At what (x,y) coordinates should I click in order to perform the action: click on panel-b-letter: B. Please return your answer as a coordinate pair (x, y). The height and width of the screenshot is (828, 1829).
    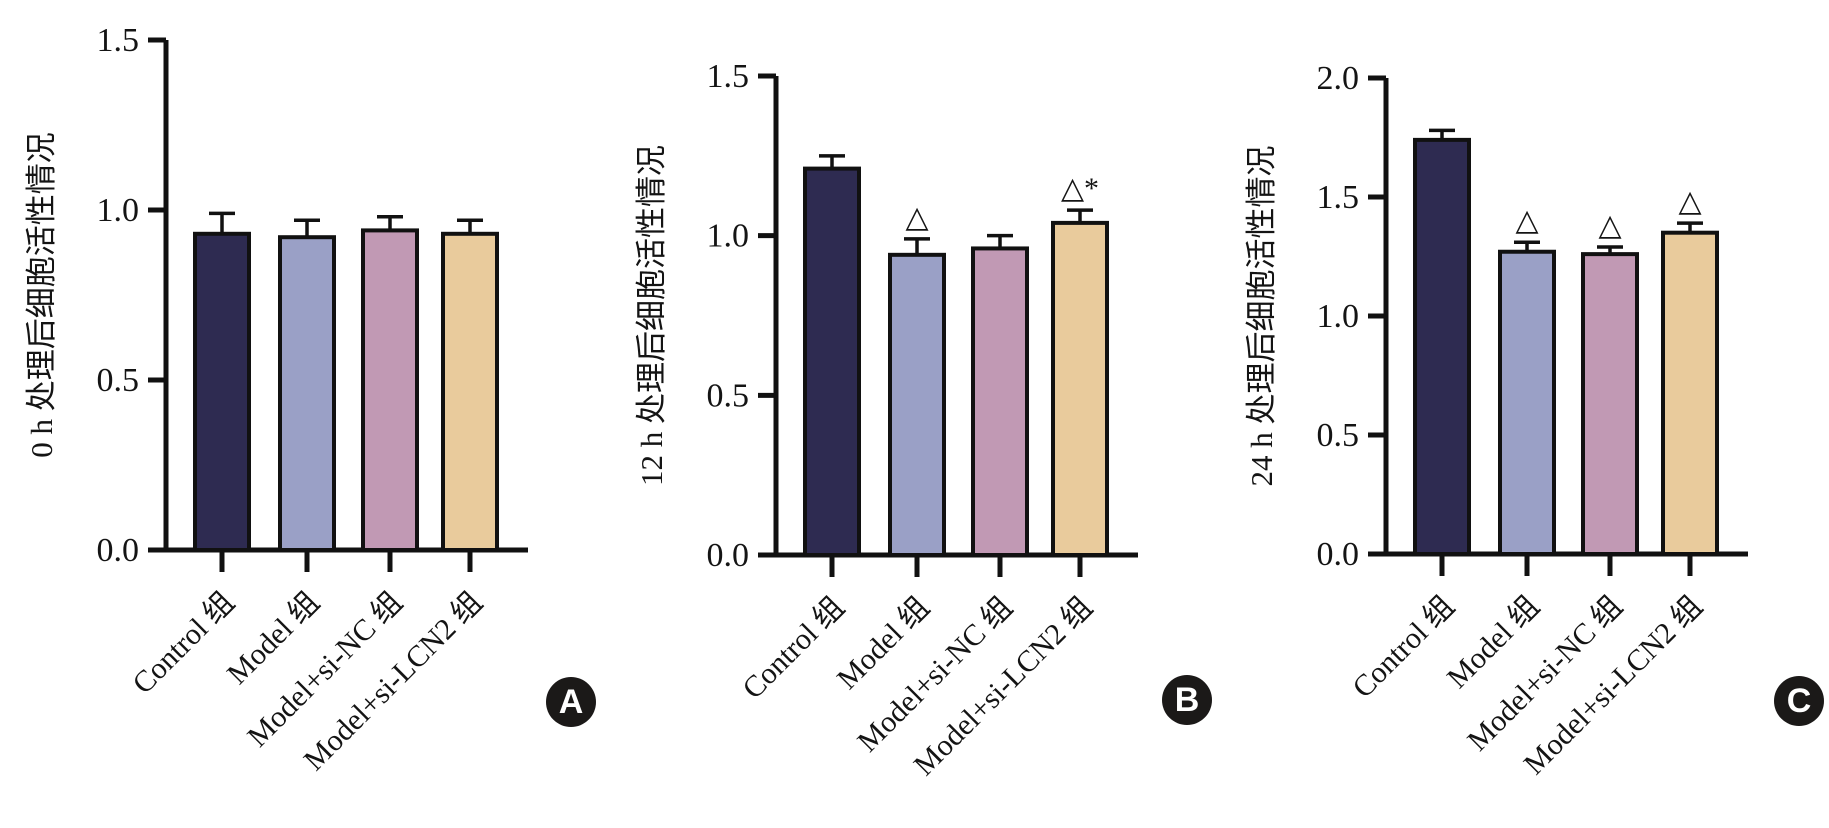
    Looking at the image, I should click on (1187, 700).